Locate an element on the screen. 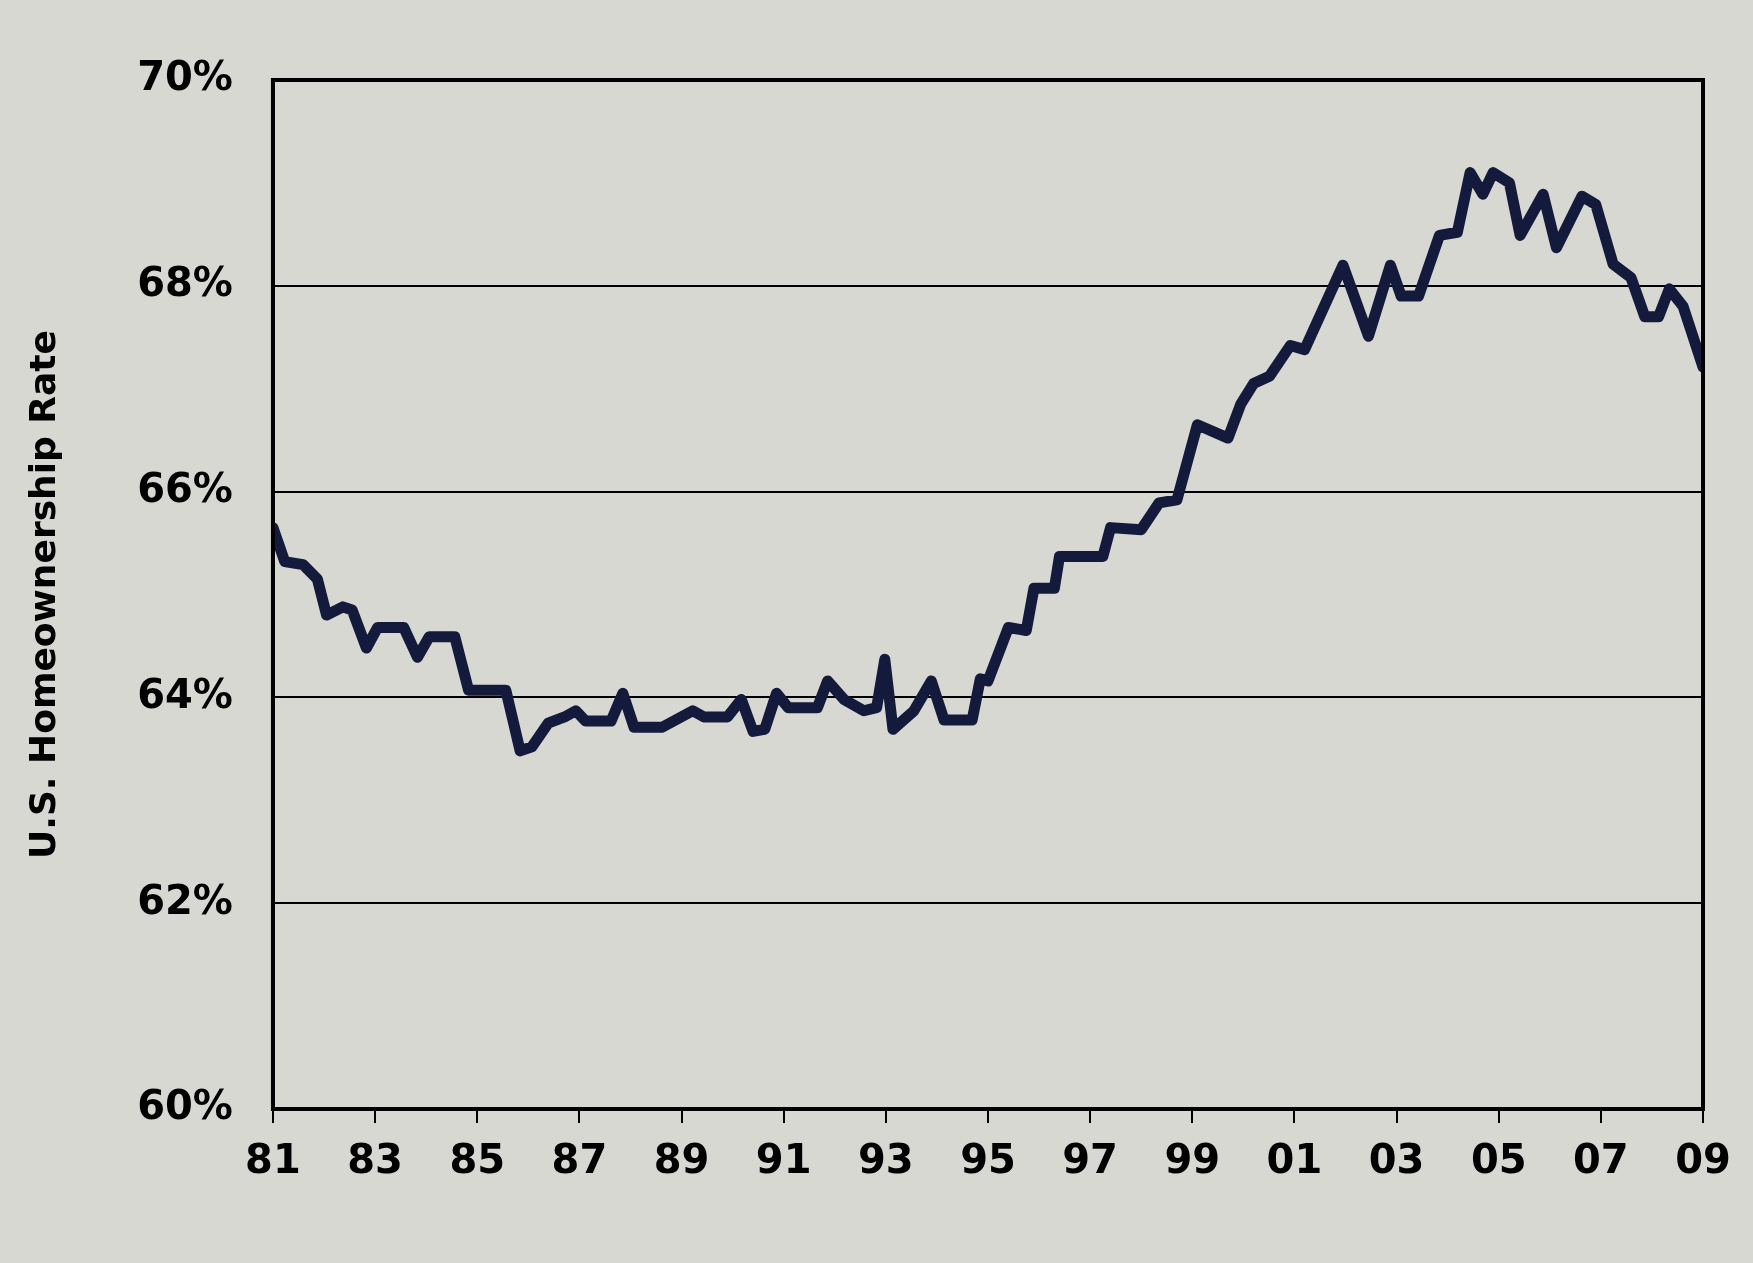 Image resolution: width=1753 pixels, height=1263 pixels. x-tick-label: 85 is located at coordinates (477, 1159).